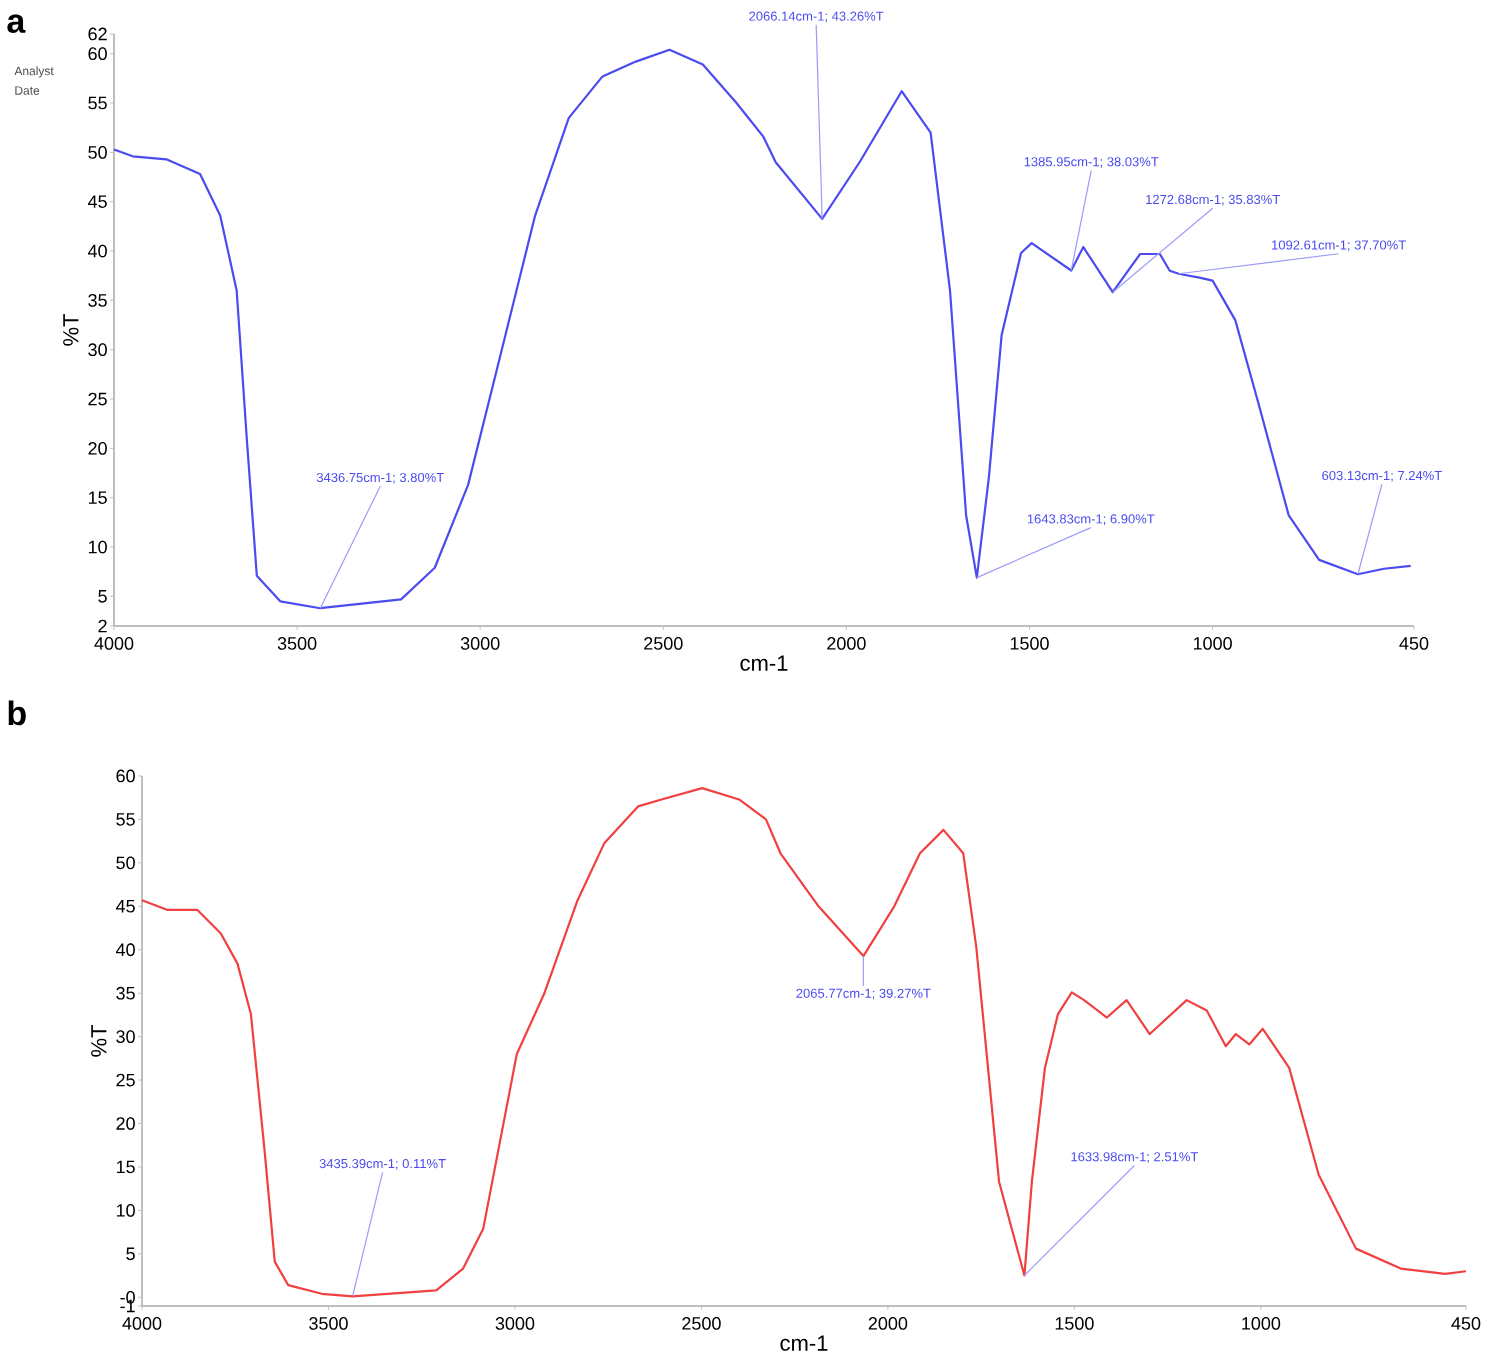 Image resolution: width=1494 pixels, height=1358 pixels. I want to click on y-tick-label: -0, so click(127, 1297).